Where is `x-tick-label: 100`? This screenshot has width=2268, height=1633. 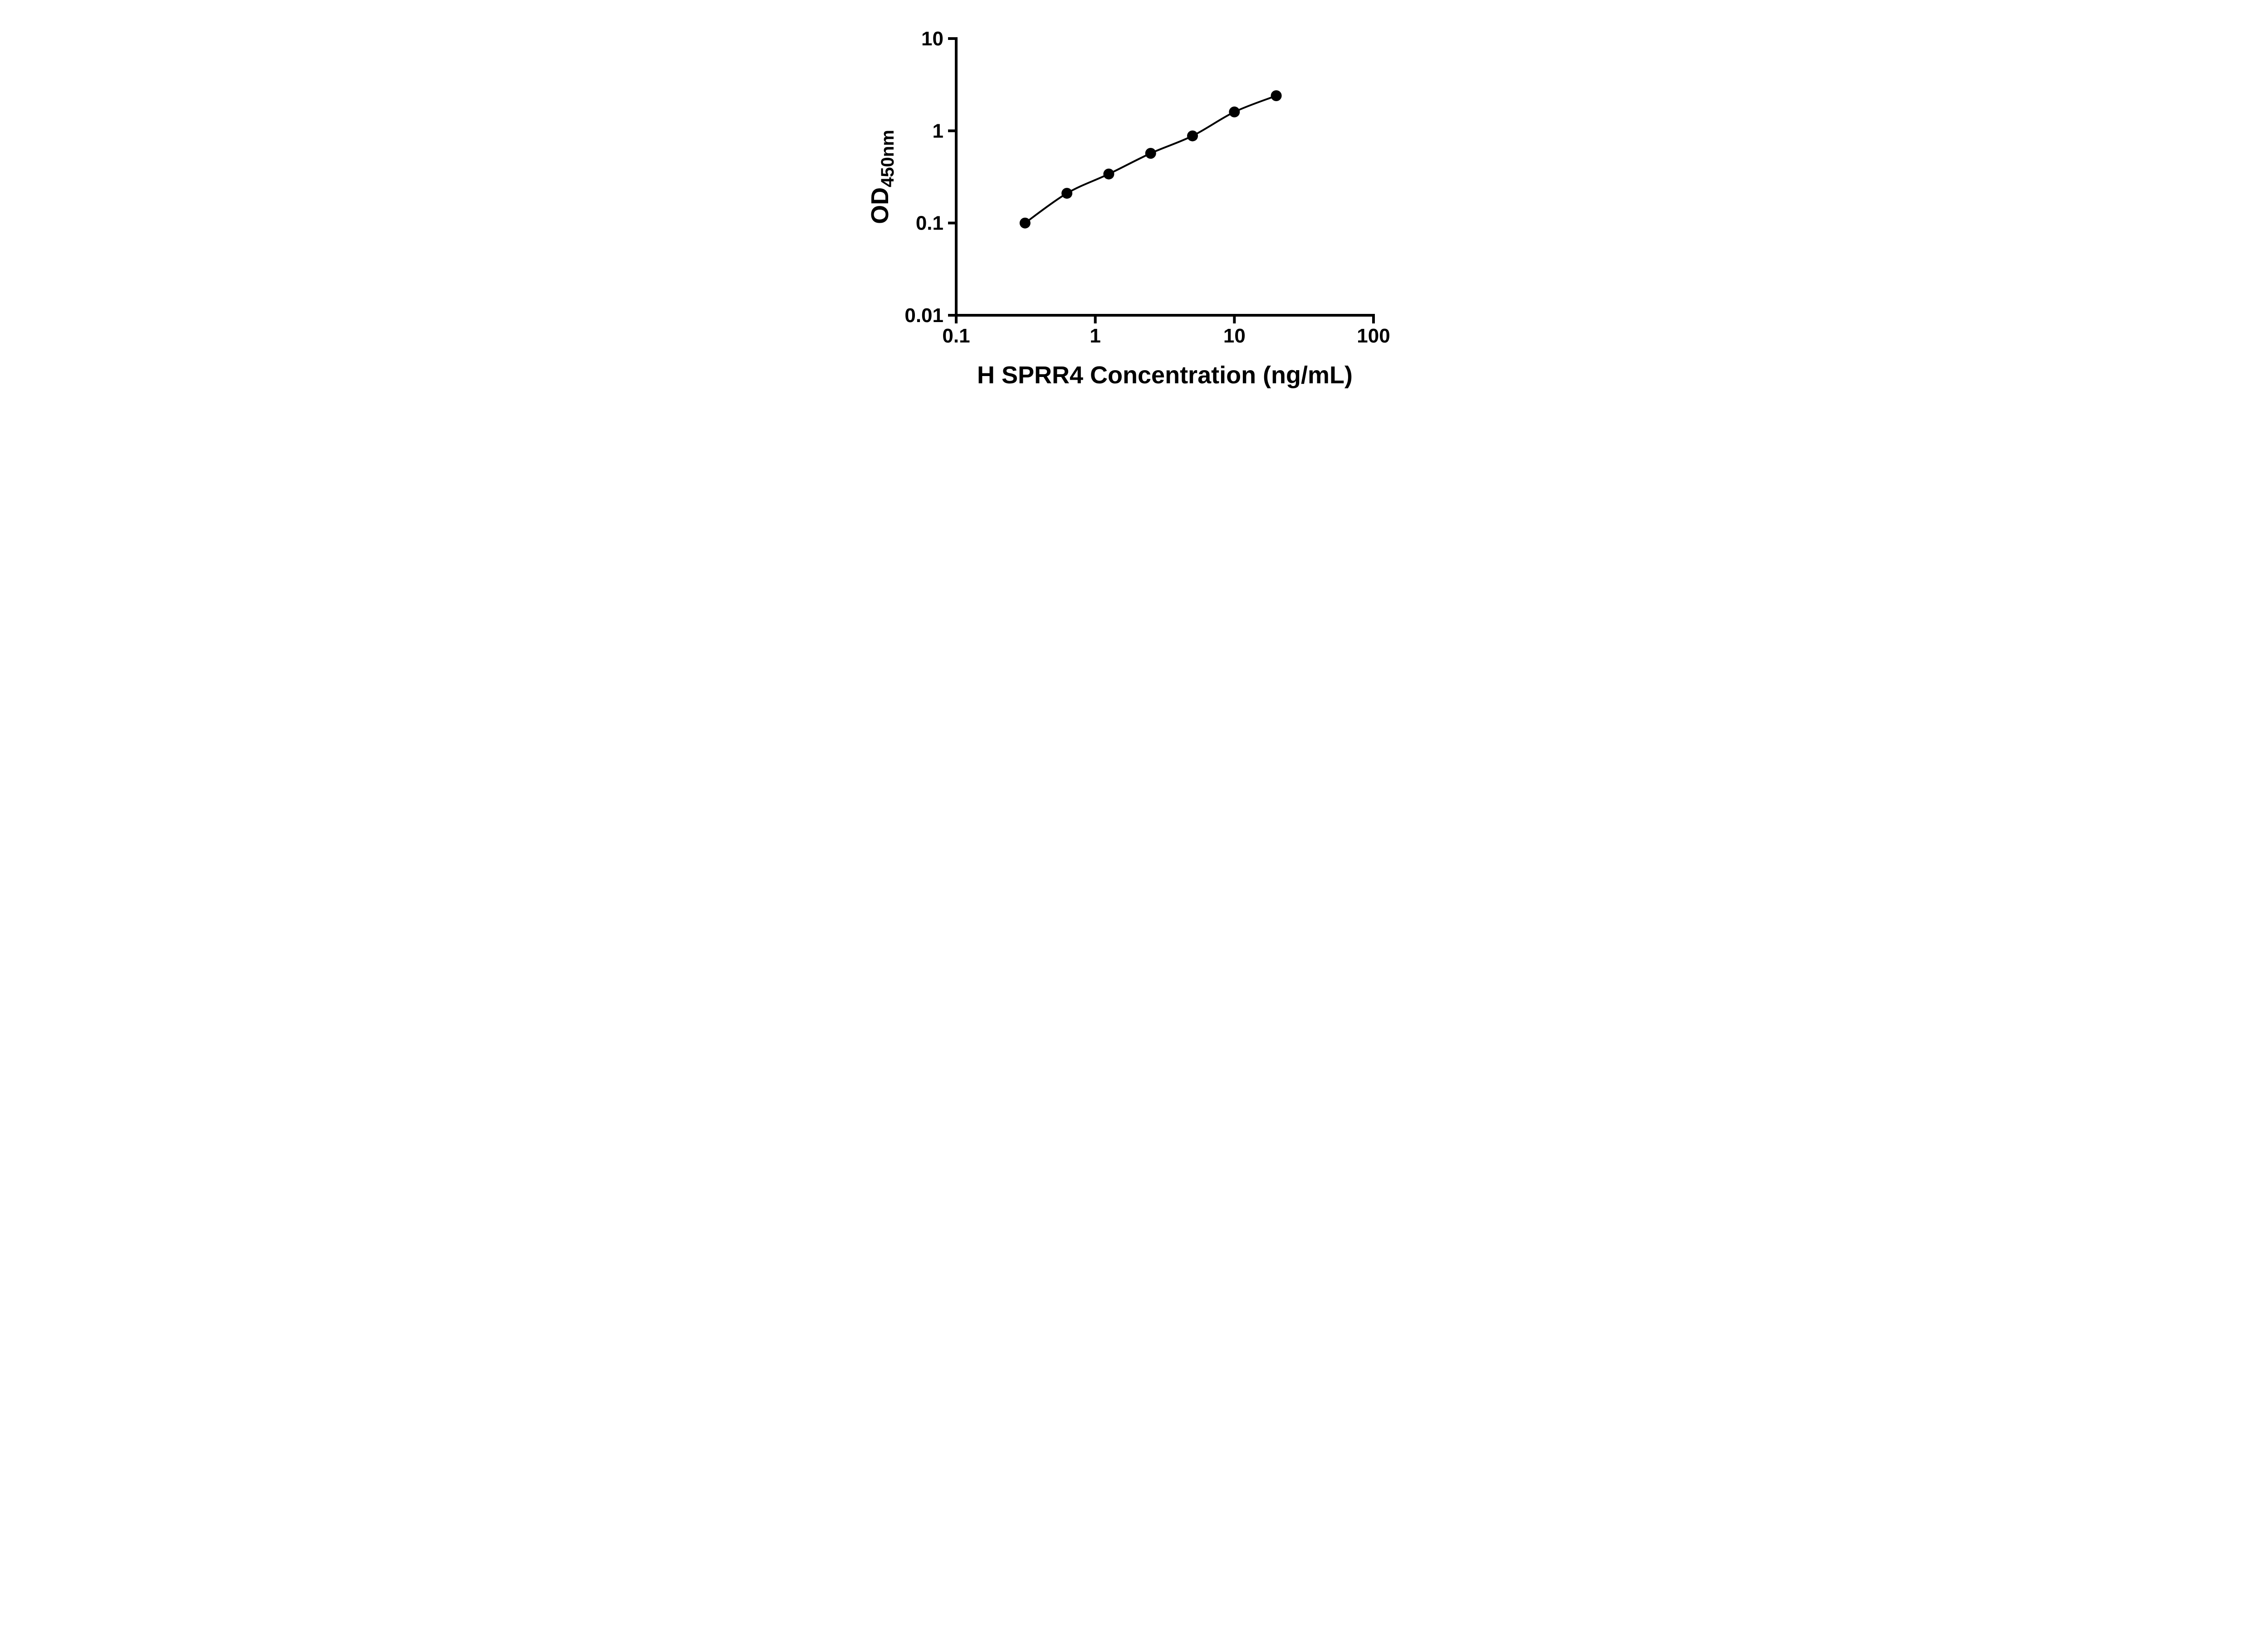 x-tick-label: 100 is located at coordinates (1373, 336).